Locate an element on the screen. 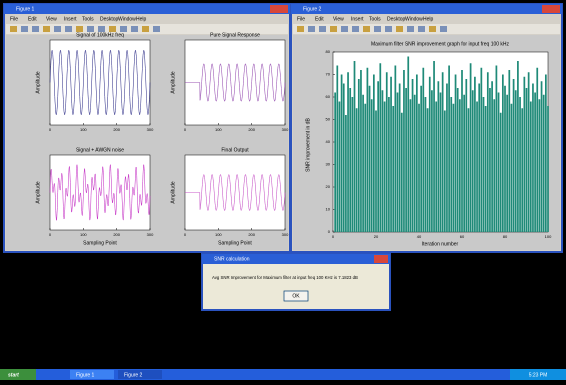 The height and width of the screenshot is (385, 566). task-label: Figure 1 is located at coordinates (85, 375).